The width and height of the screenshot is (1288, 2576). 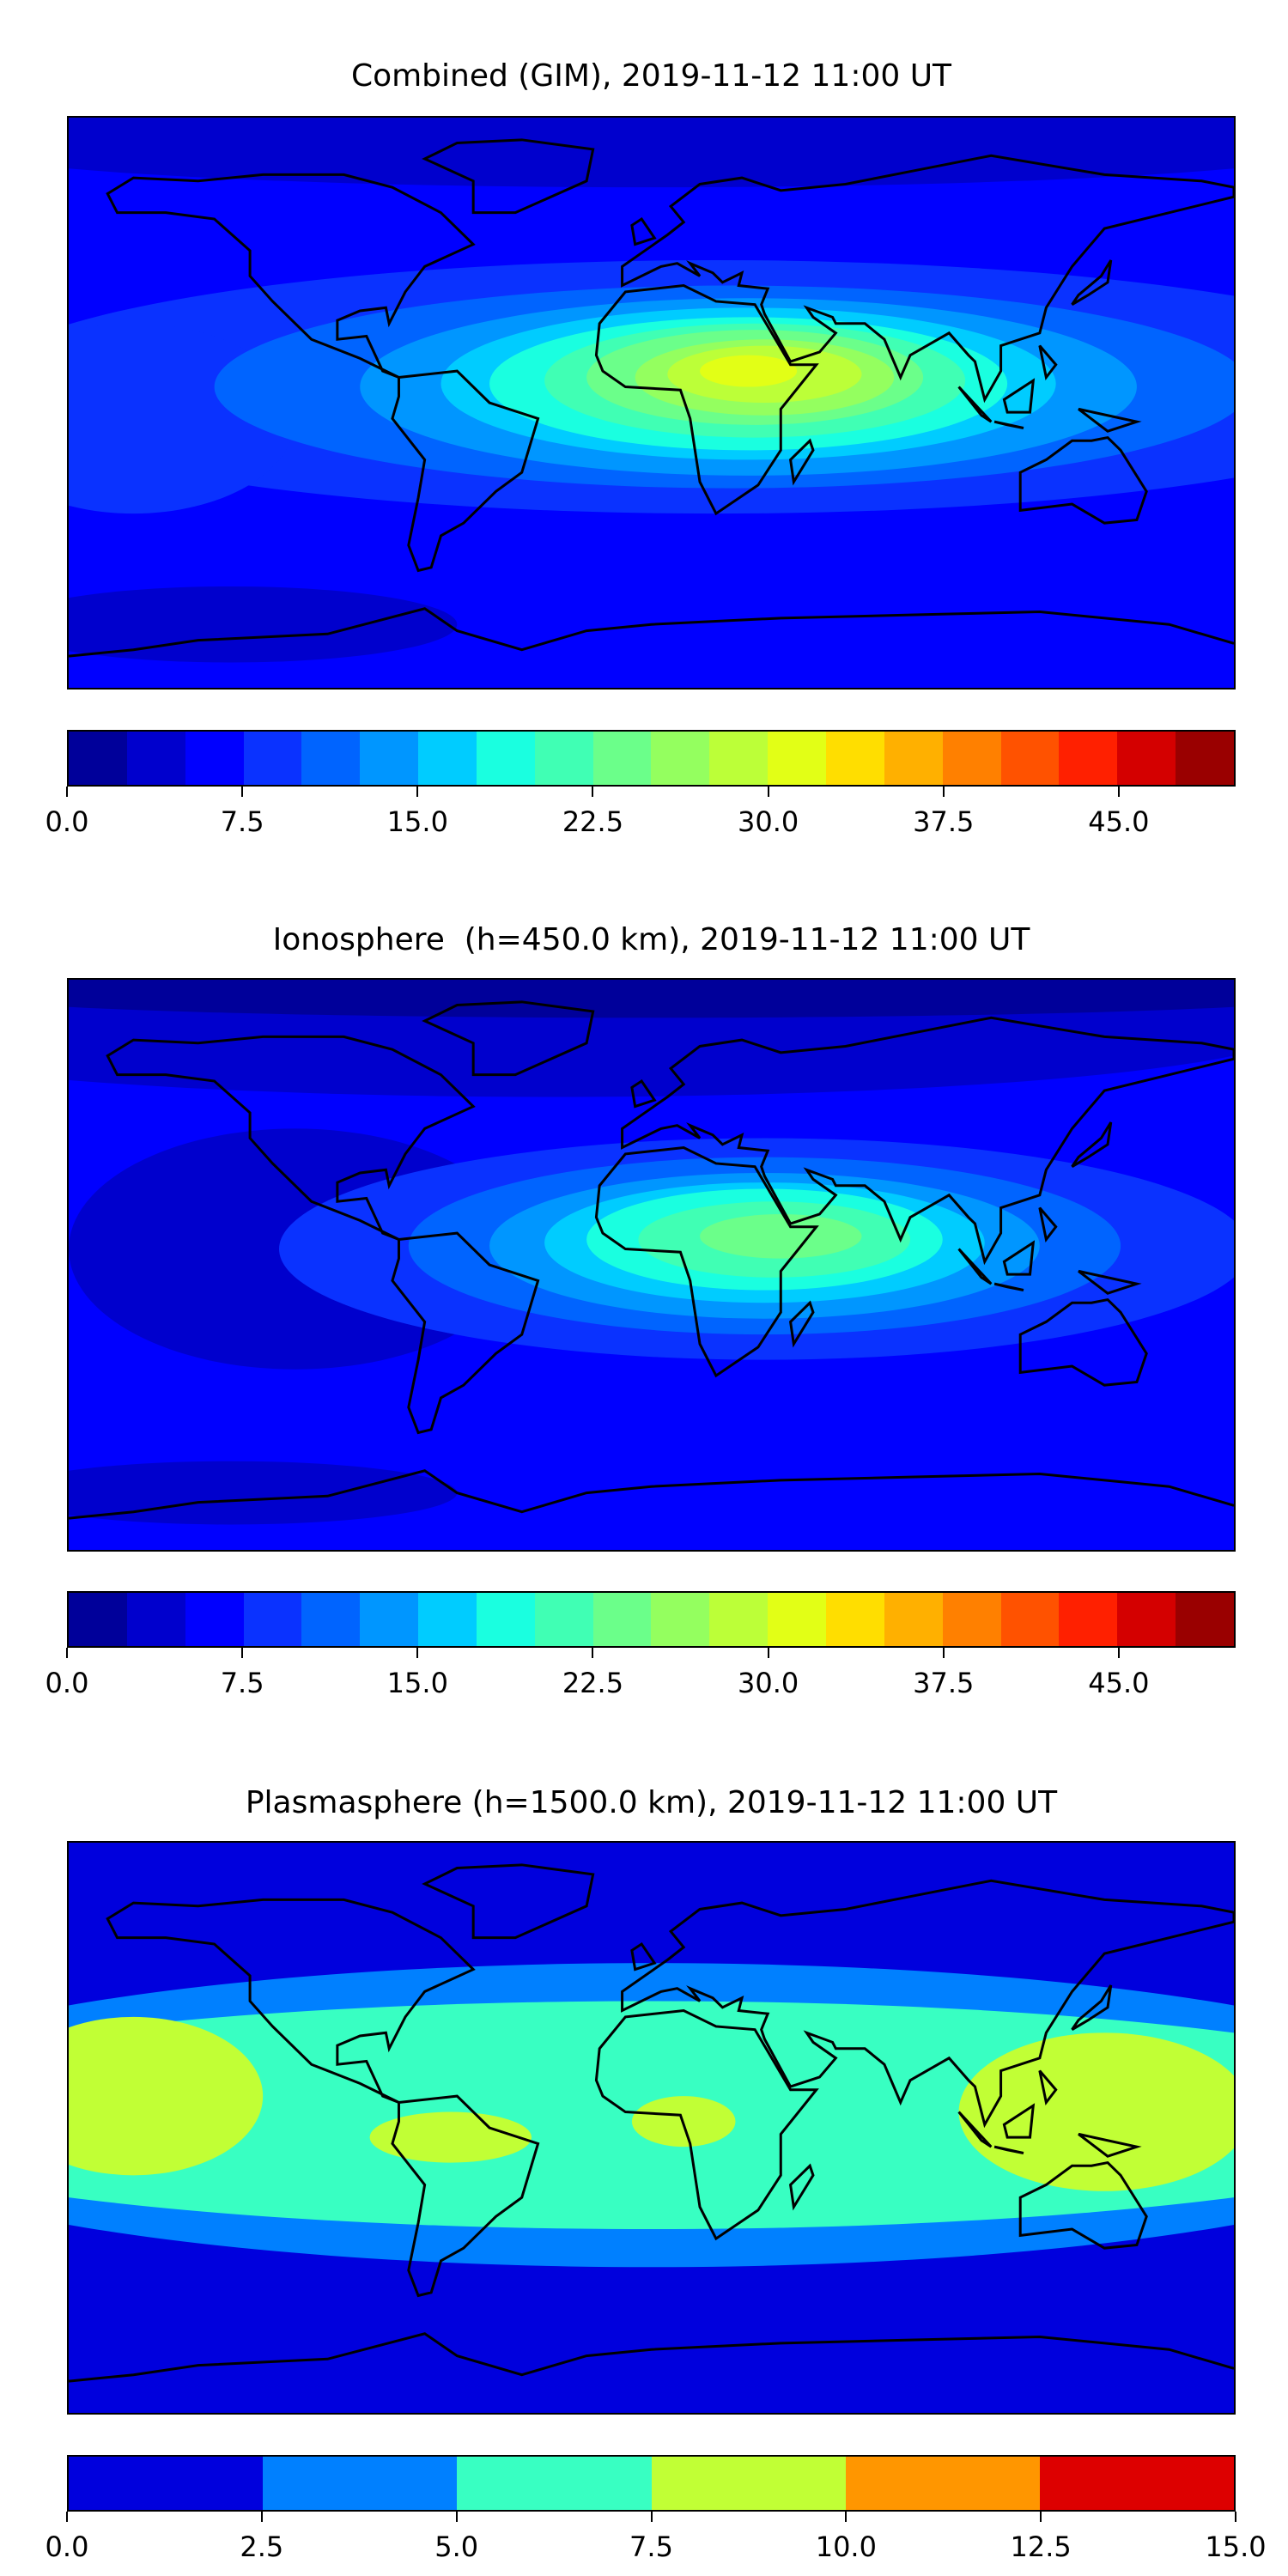 I want to click on combined-title: Combined (GIM), 2019-11-12 11:00 UT, so click(x=651, y=76).